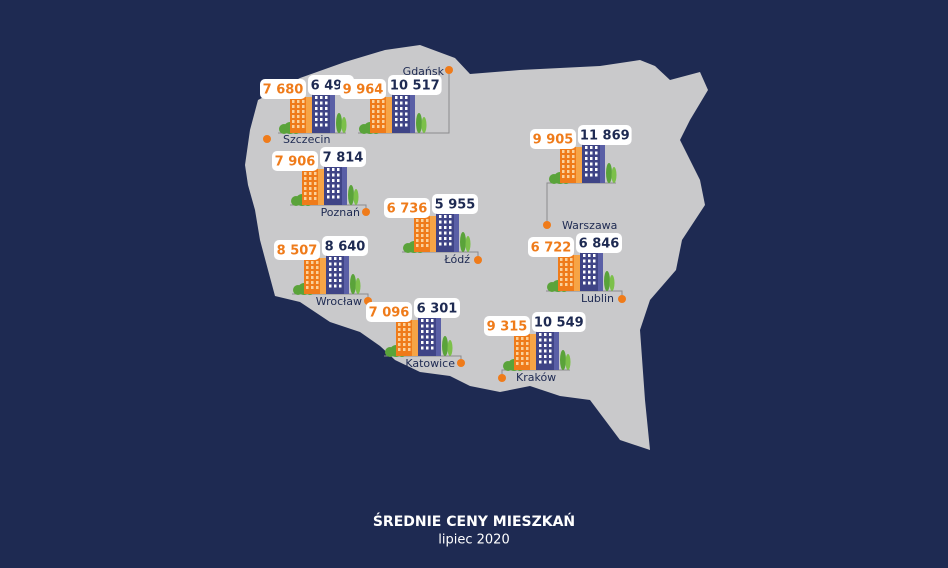 The height and width of the screenshot is (568, 948). What do you see at coordinates (435, 102) in the screenshot?
I see `connector` at bounding box center [435, 102].